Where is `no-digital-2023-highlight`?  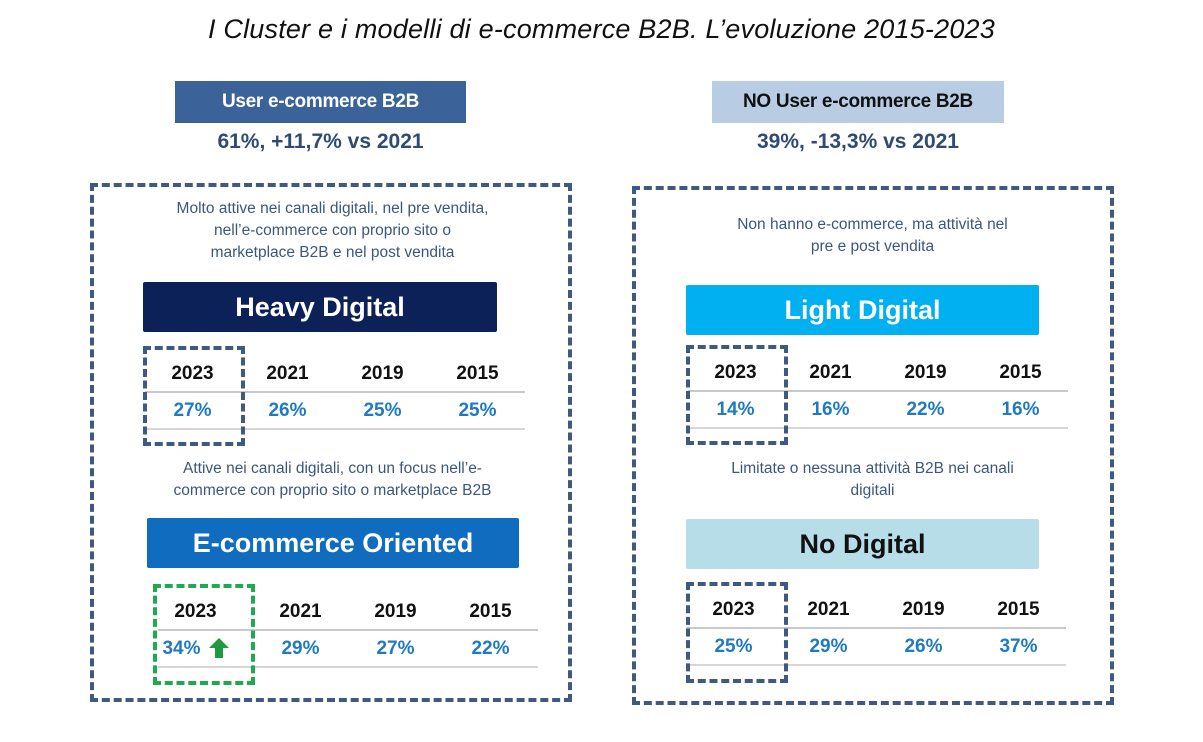
no-digital-2023-highlight is located at coordinates (737, 632).